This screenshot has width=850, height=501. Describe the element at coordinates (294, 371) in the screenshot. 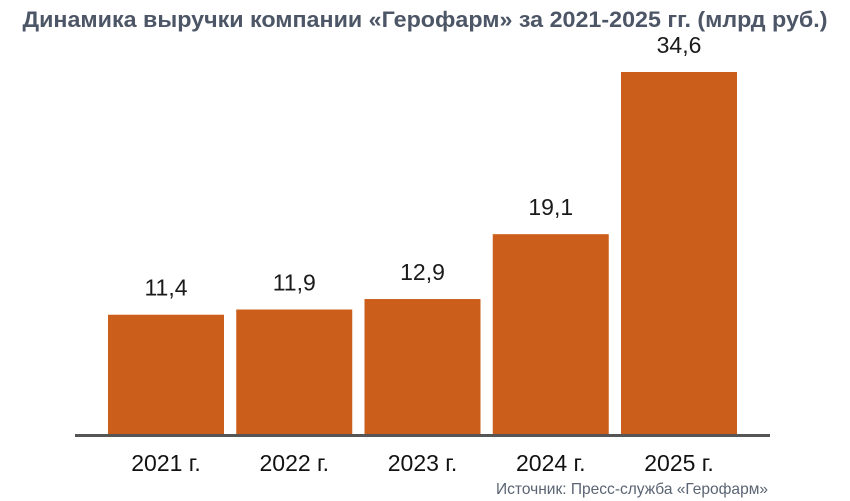

I see `bar-2022` at that location.